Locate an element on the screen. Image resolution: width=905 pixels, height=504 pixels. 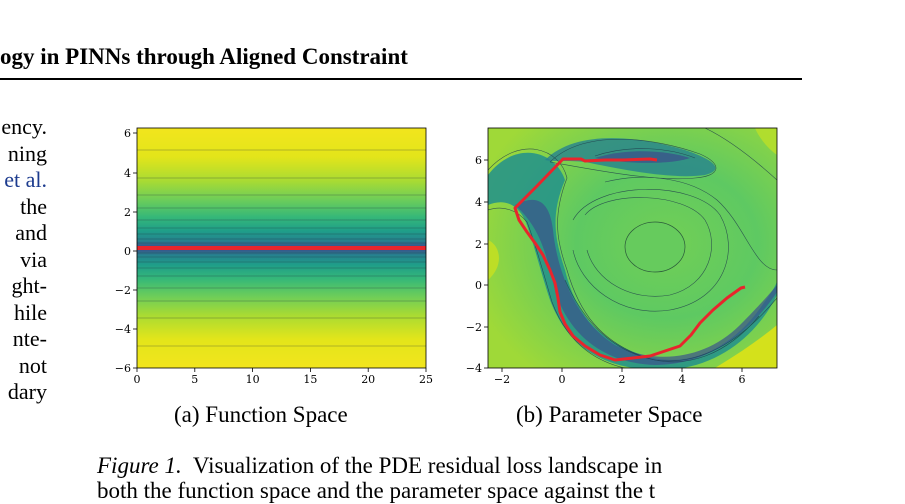
left-text-line: via is located at coordinates (33, 259).